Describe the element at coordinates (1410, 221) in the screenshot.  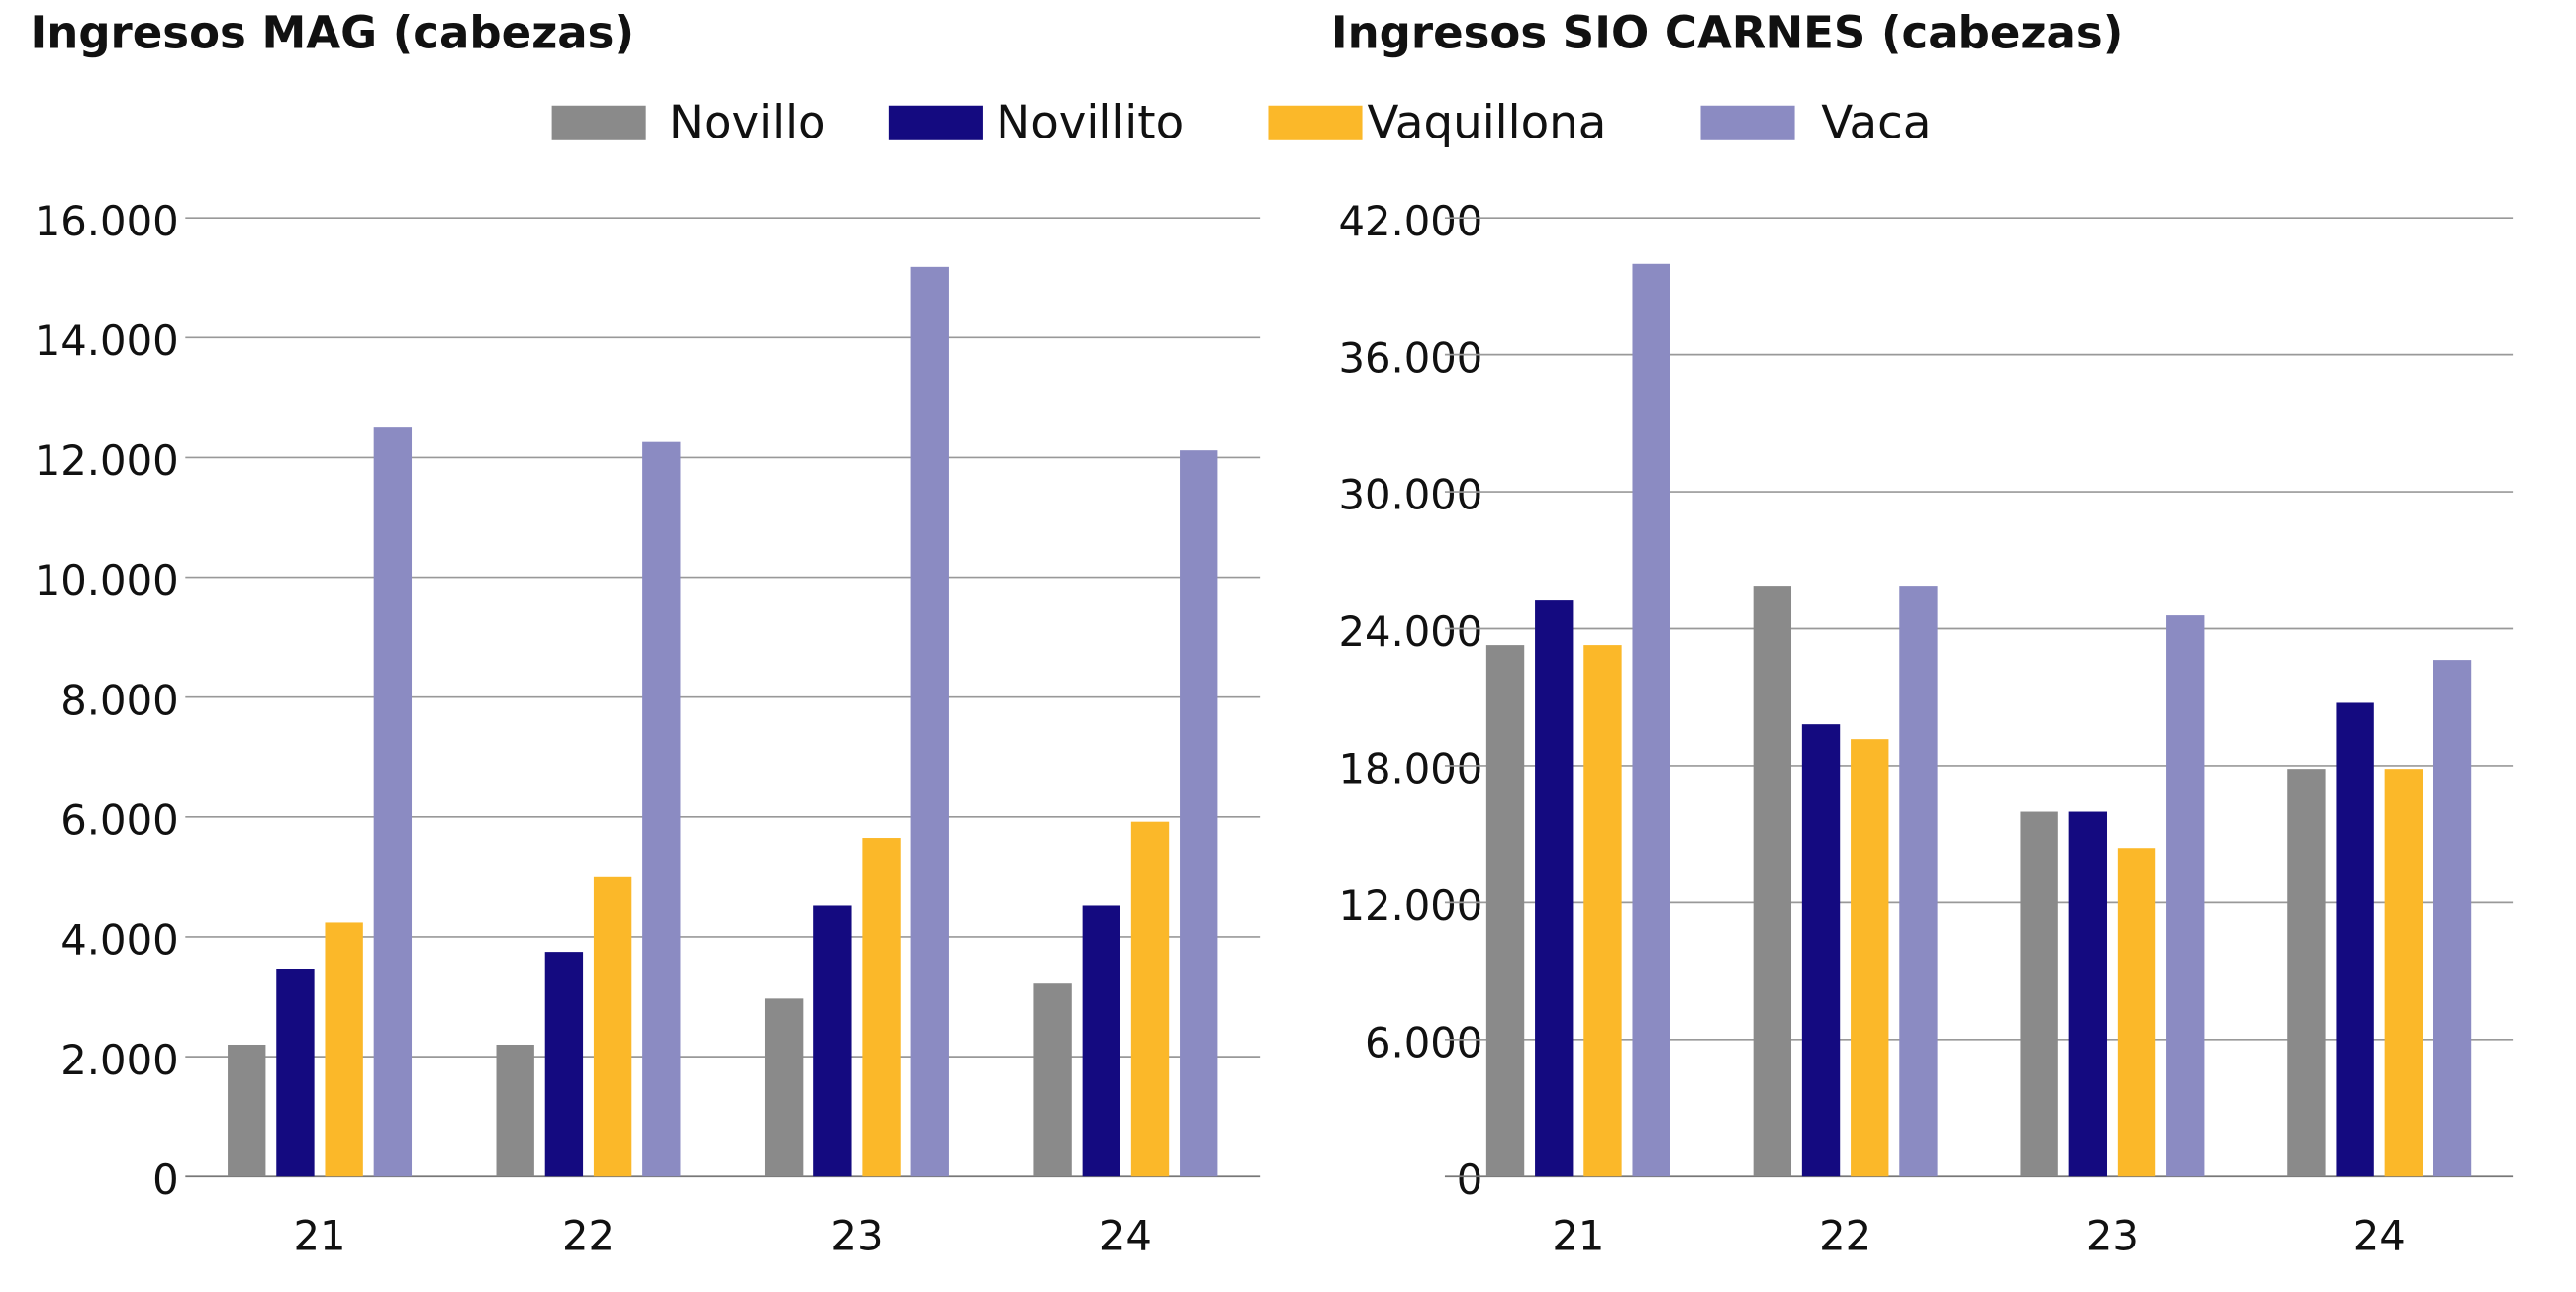
I see `y-tick-label: 42.000` at that location.